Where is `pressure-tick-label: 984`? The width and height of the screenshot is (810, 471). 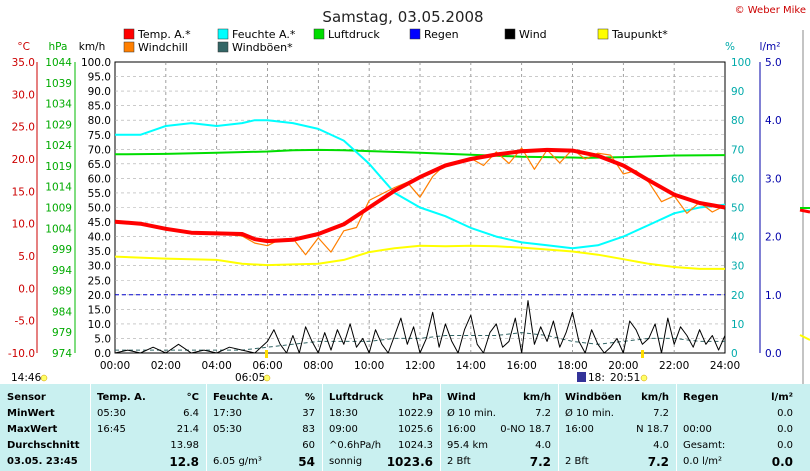
pressure-tick-label: 984 is located at coordinates (62, 312).